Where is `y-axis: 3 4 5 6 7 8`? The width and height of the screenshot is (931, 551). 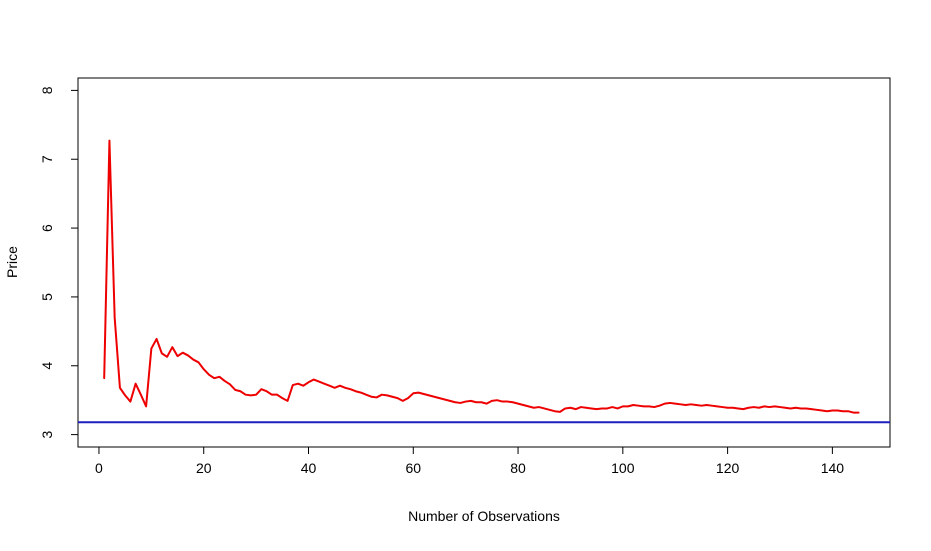 y-axis: 3 4 5 6 7 8 is located at coordinates (59, 262).